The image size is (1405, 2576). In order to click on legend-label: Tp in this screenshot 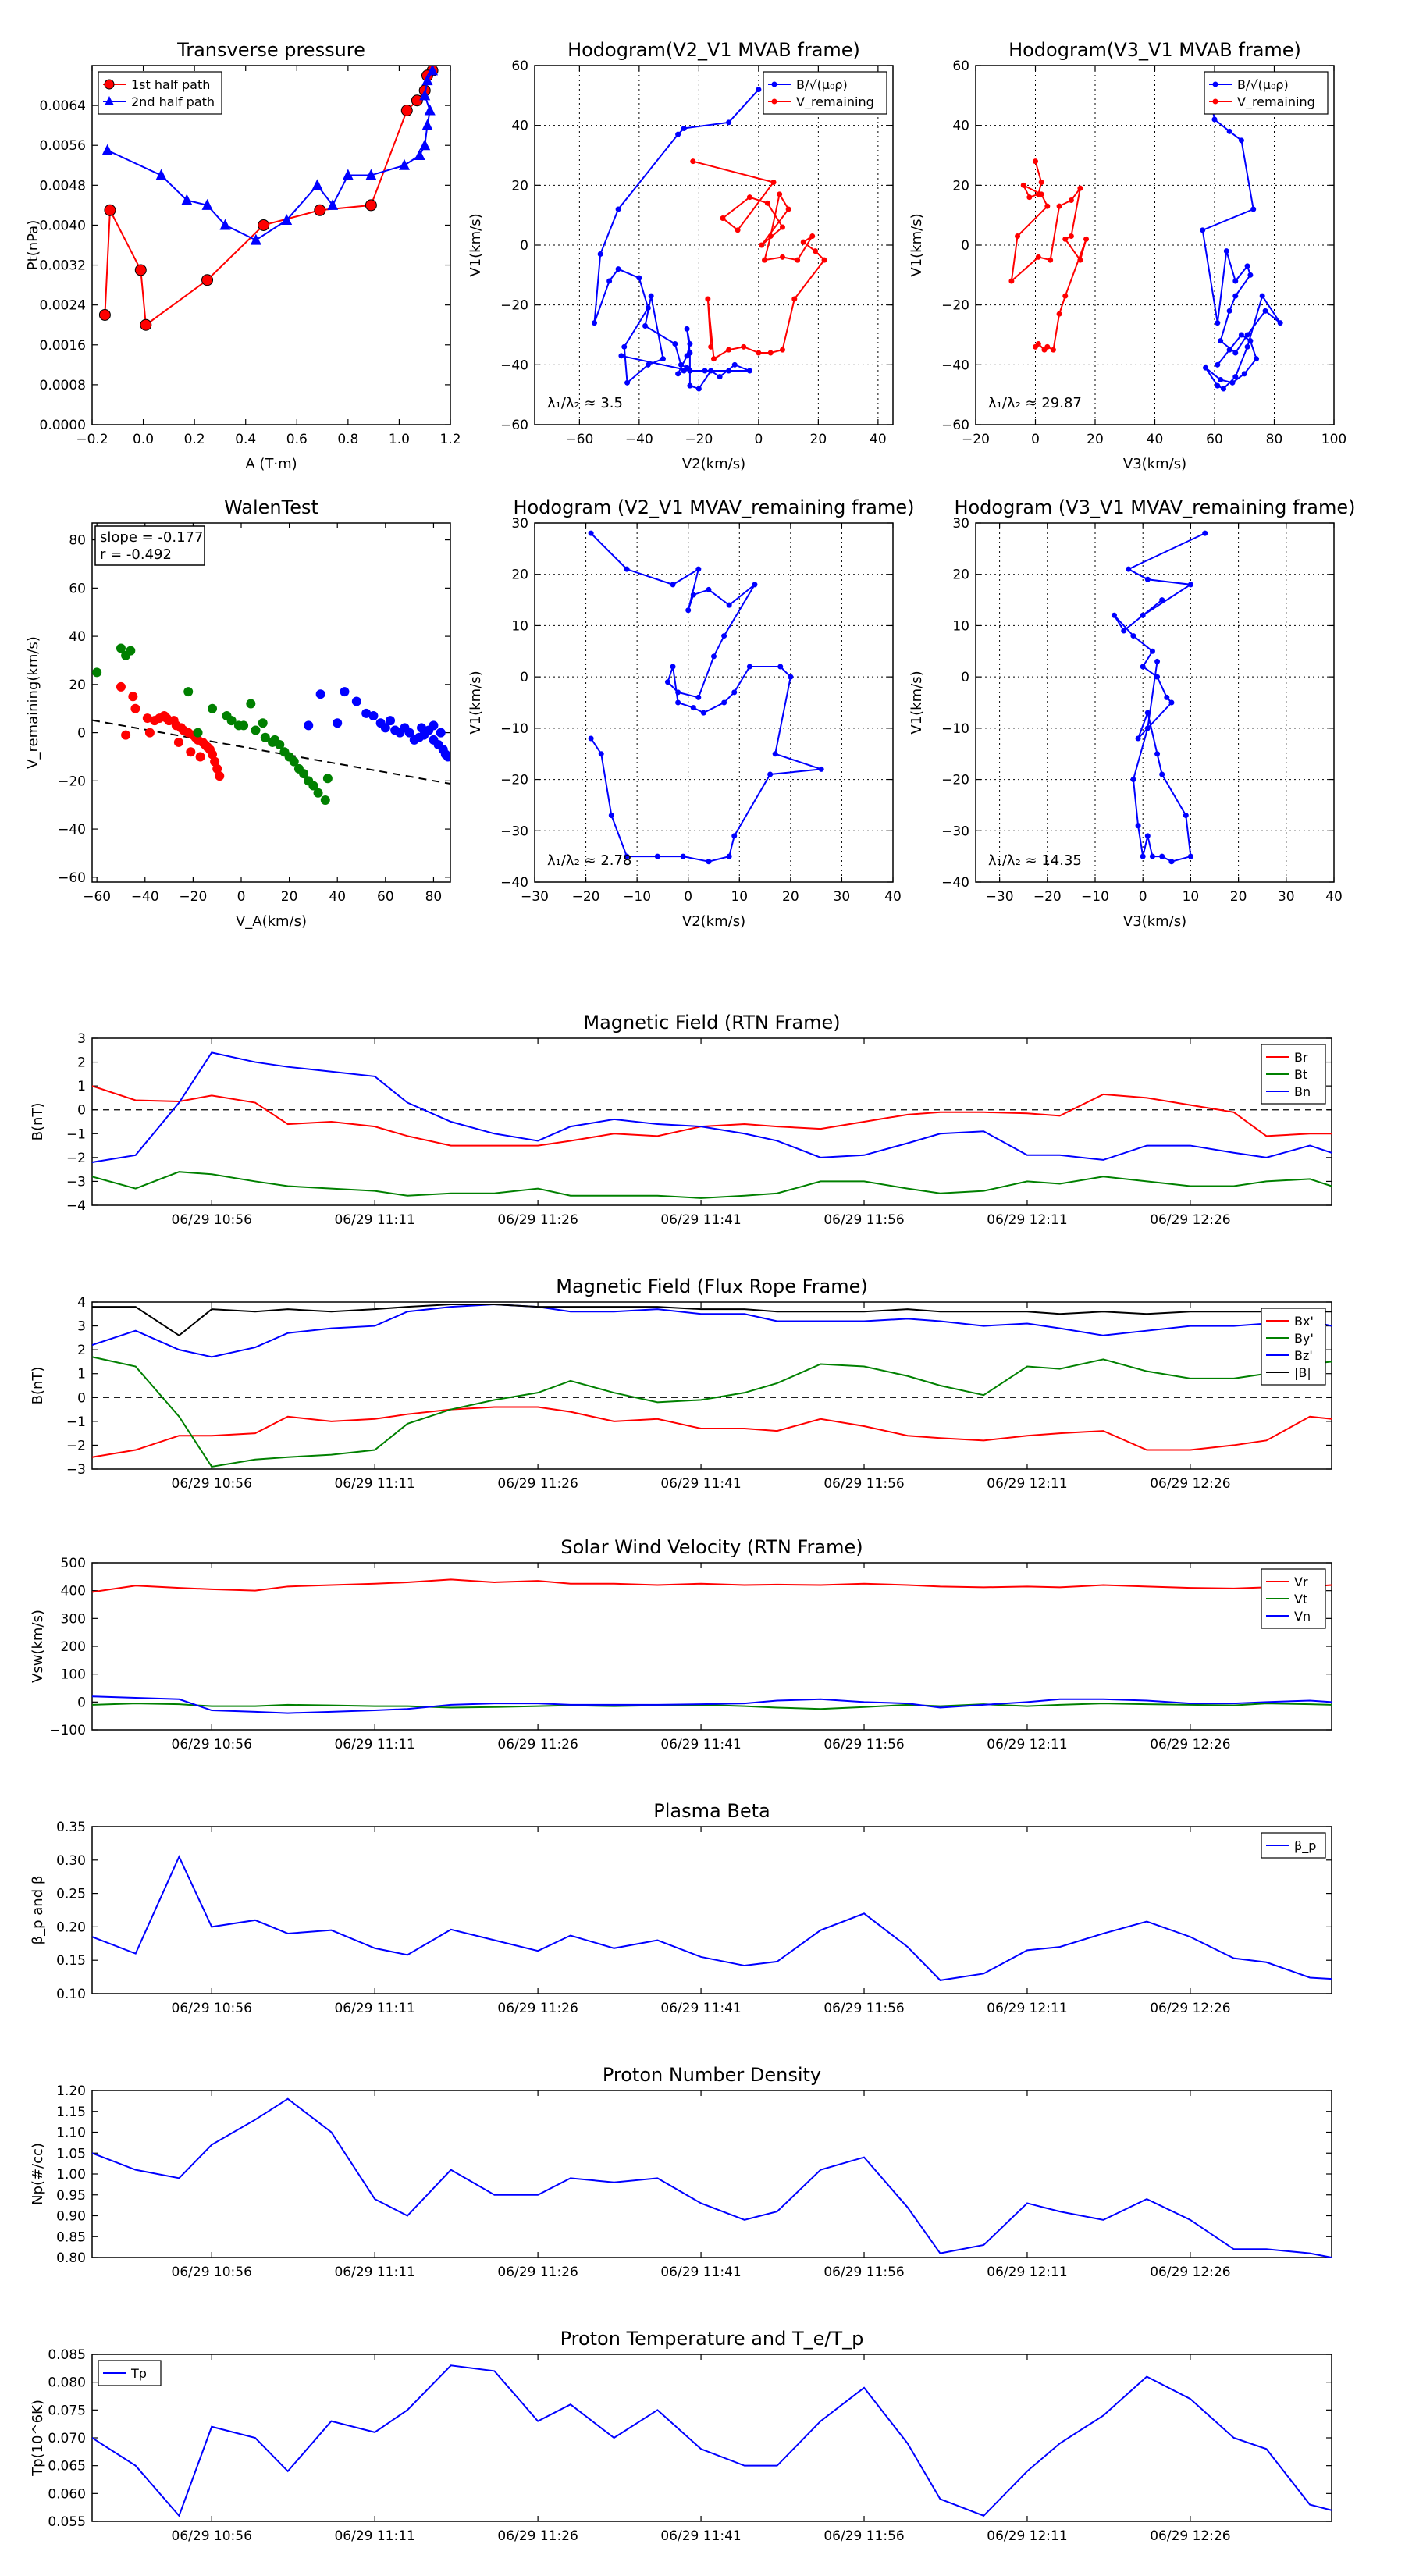, I will do `click(138, 2373)`.